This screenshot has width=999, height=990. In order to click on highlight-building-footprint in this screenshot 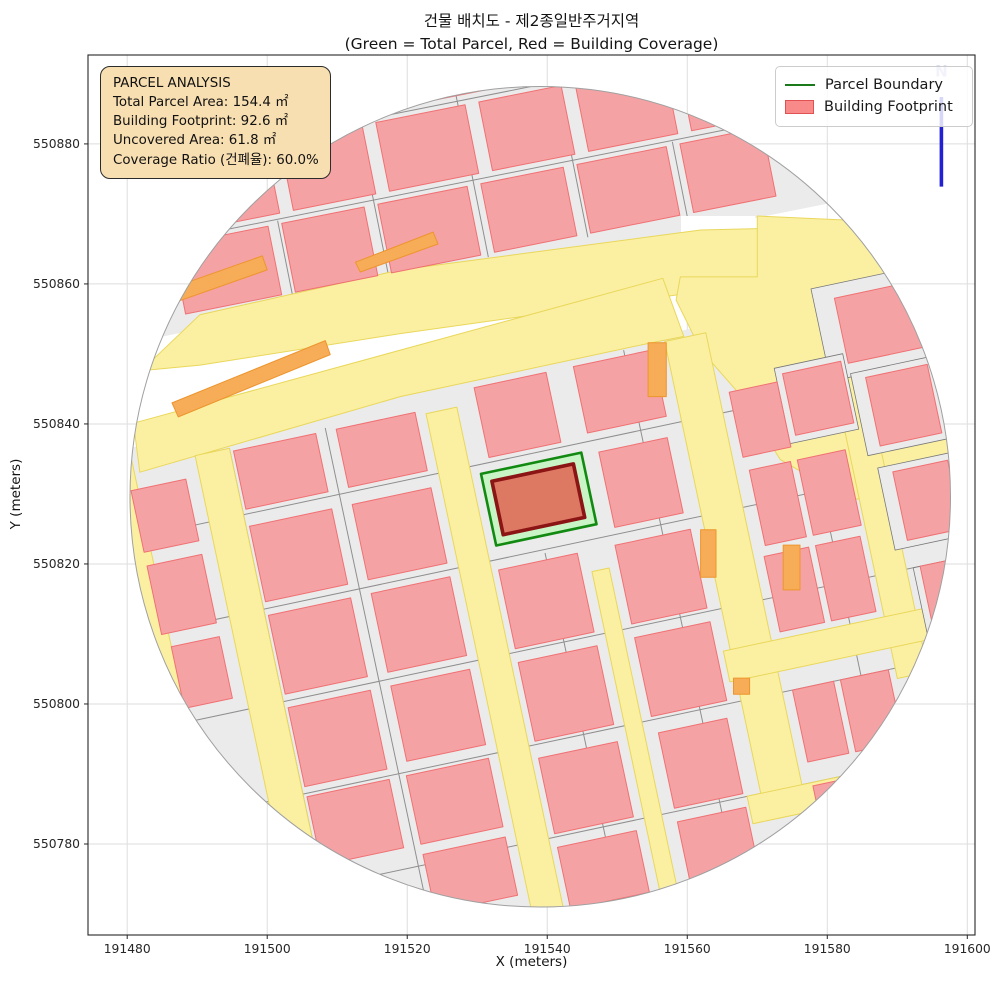, I will do `click(538, 499)`.